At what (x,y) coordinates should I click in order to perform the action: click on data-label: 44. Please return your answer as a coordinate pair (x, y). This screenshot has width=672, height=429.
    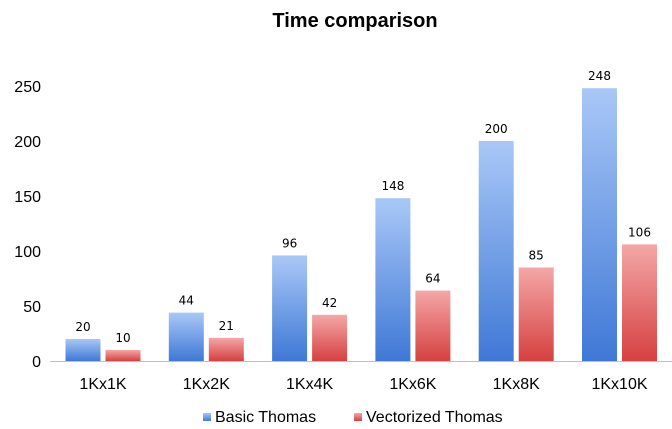
    Looking at the image, I should click on (186, 301).